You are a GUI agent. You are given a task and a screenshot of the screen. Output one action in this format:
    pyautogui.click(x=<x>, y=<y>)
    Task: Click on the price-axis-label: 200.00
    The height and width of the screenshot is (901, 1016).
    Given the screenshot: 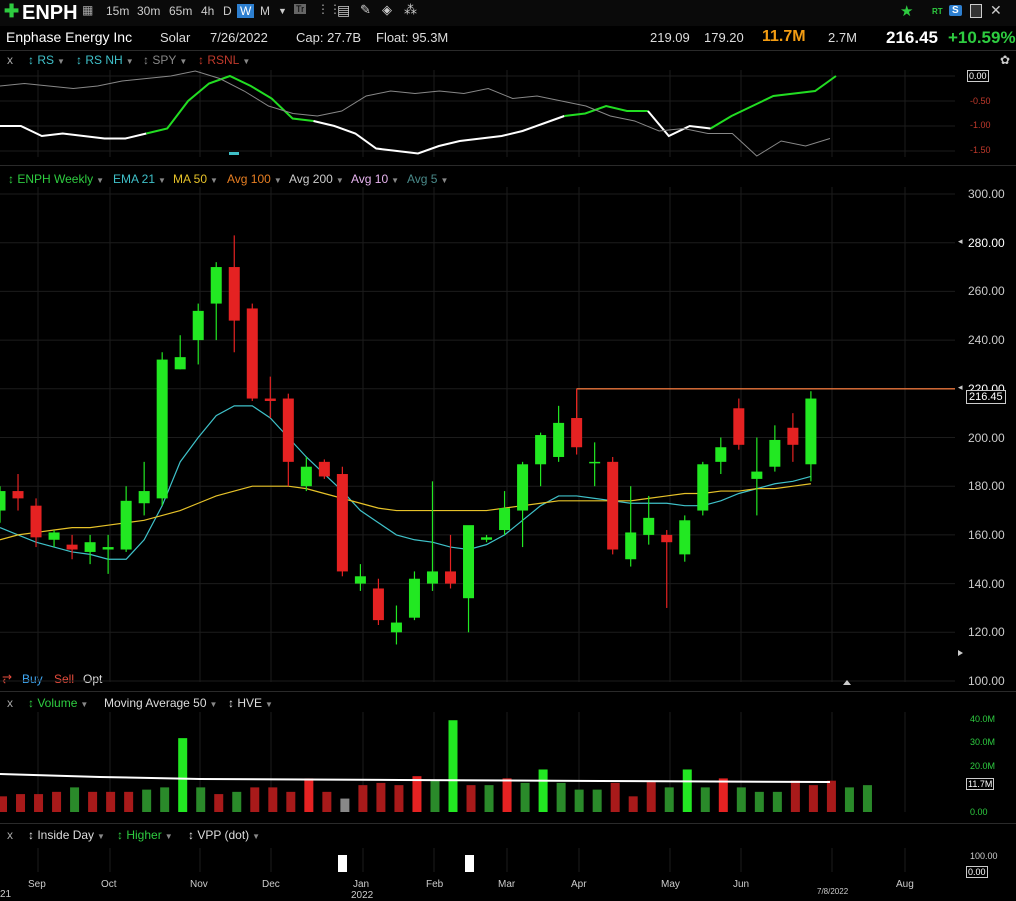 What is the action you would take?
    pyautogui.click(x=986, y=437)
    